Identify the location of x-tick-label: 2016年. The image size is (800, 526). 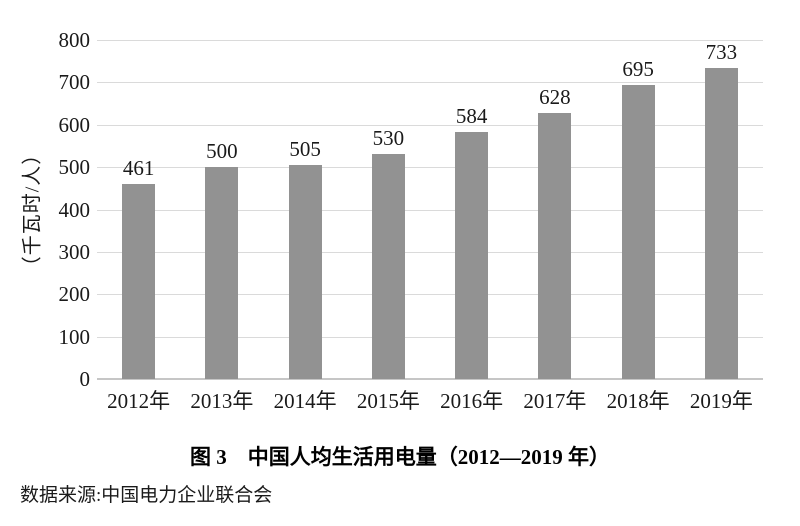
(472, 401).